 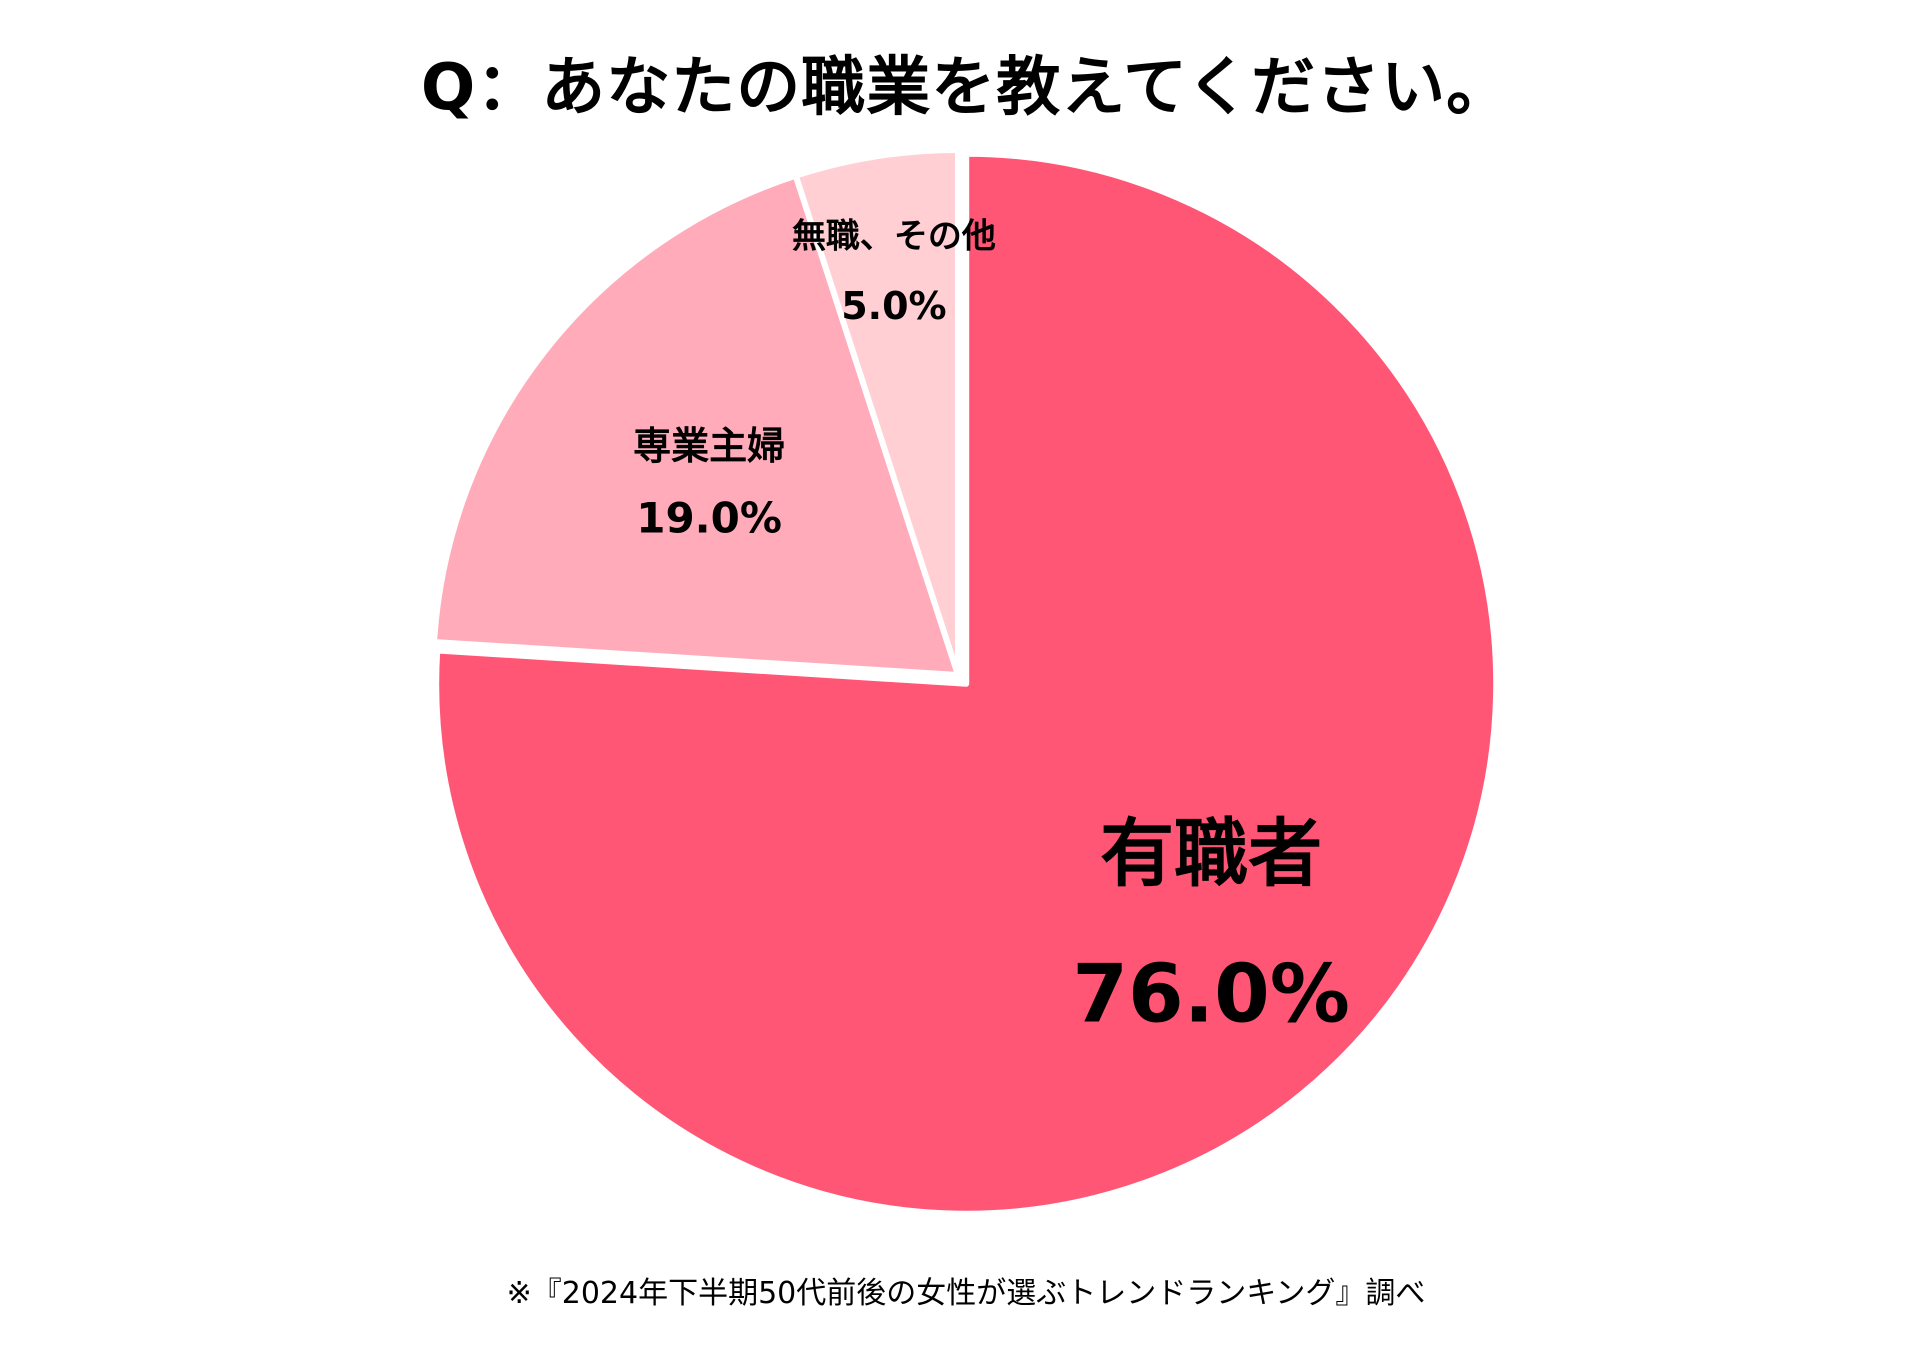 I want to click on slice-label-name: 有職者, so click(x=1211, y=854).